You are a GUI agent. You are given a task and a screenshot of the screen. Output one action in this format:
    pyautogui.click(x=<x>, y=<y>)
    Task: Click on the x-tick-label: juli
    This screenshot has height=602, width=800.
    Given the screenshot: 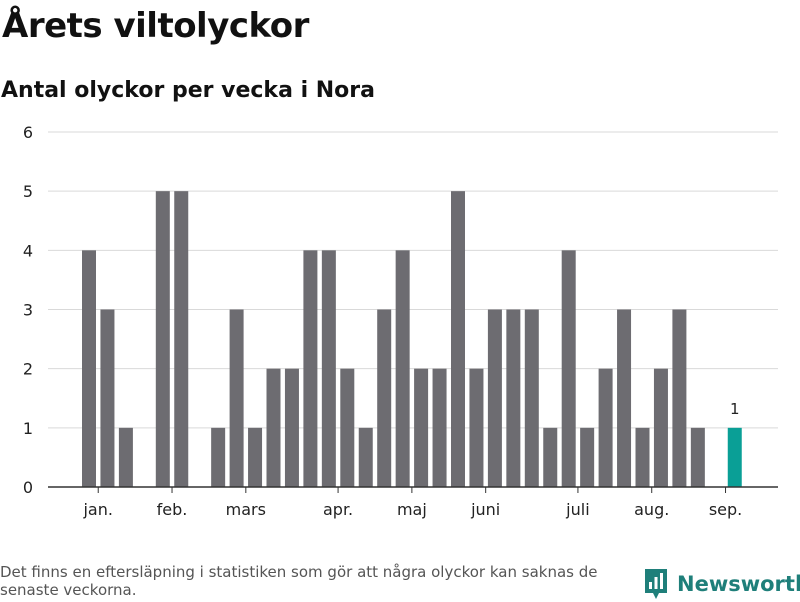 What is the action you would take?
    pyautogui.click(x=577, y=509)
    